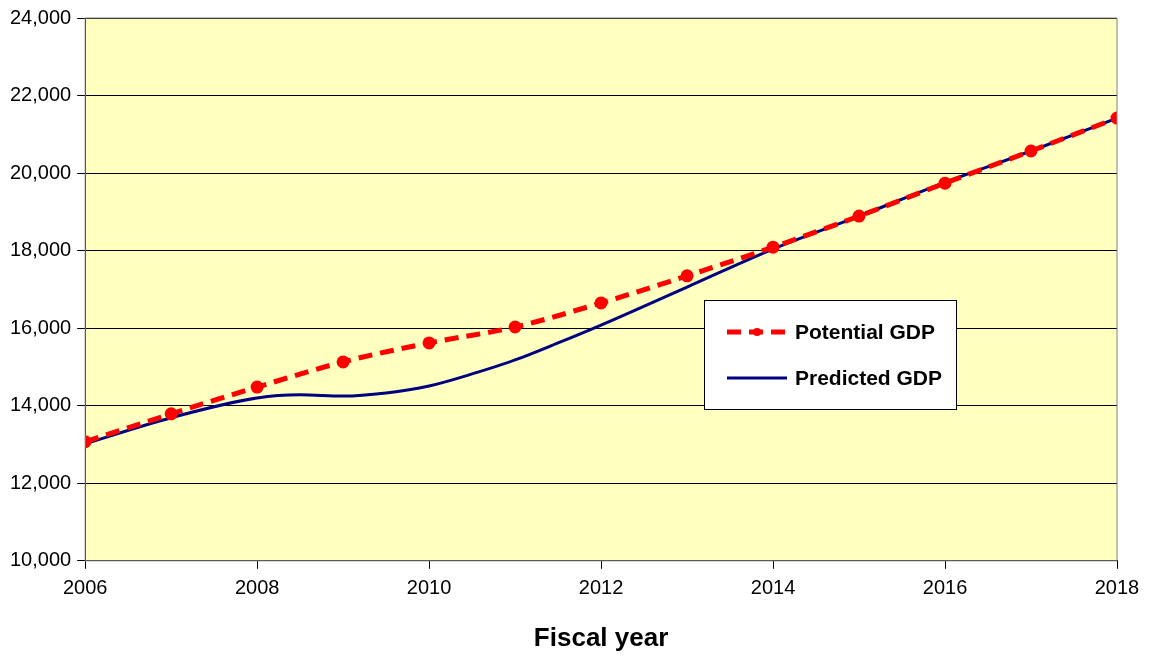 The image size is (1151, 662). I want to click on x-tick-label: 2014, so click(773, 587).